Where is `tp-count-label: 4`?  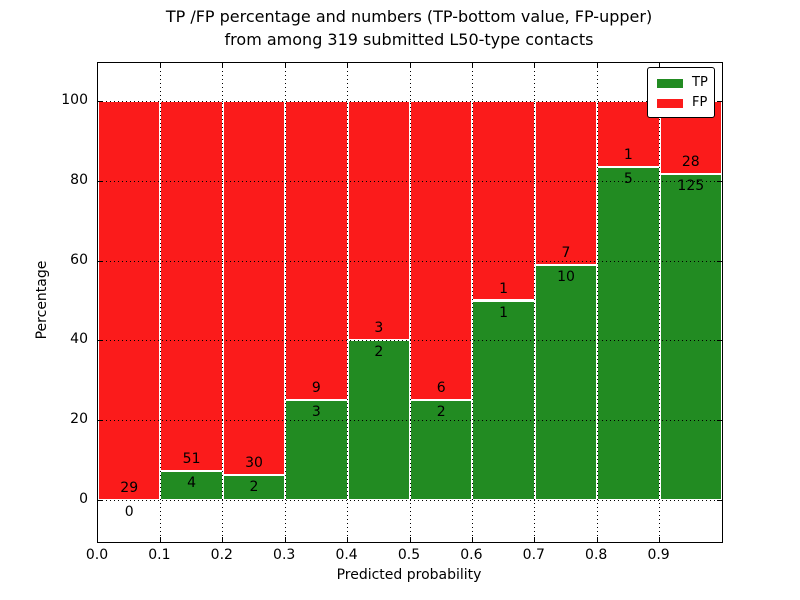 tp-count-label: 4 is located at coordinates (192, 483).